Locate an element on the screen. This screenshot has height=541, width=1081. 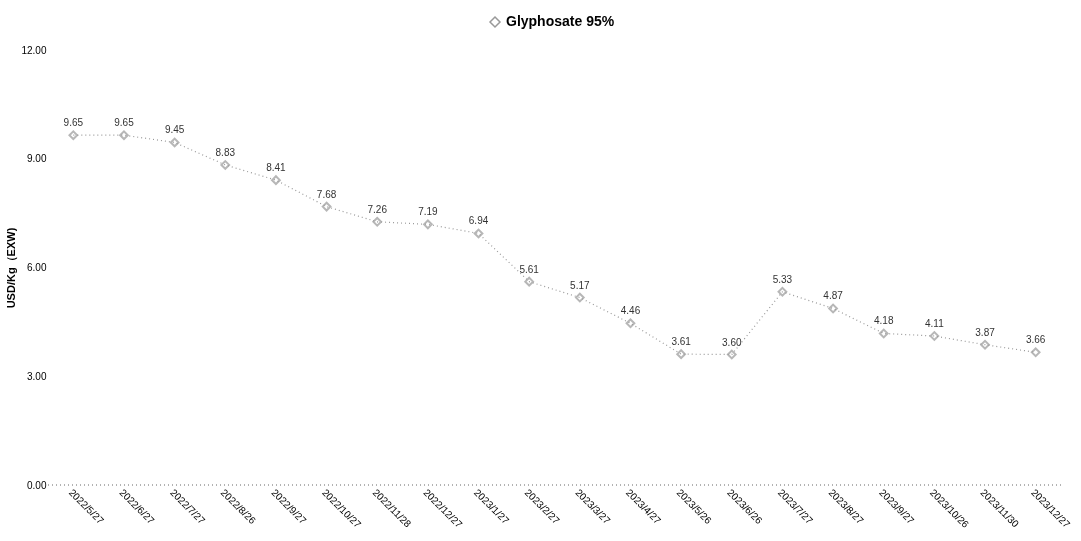
data-label: 3.61 is located at coordinates (681, 342).